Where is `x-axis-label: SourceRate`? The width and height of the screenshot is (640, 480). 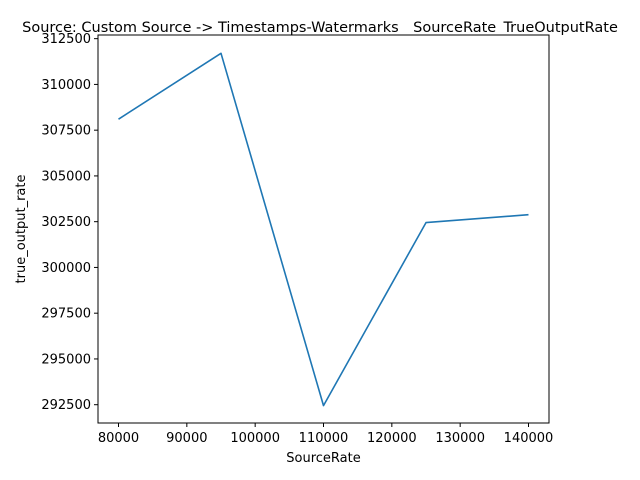 x-axis-label: SourceRate is located at coordinates (323, 458).